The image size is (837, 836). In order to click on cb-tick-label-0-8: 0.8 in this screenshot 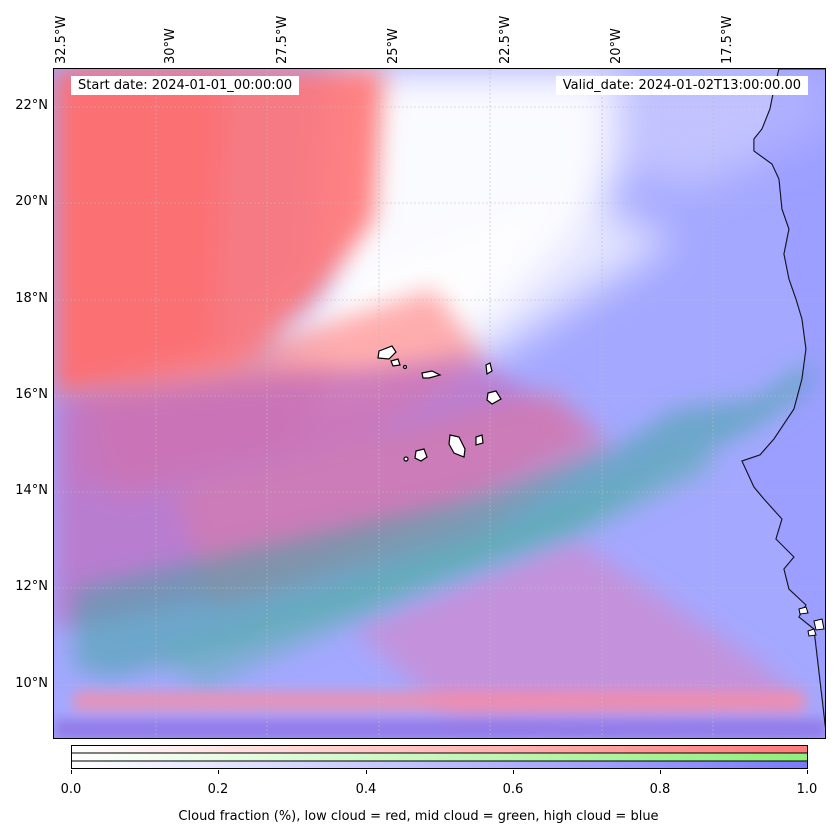, I will do `click(660, 789)`.